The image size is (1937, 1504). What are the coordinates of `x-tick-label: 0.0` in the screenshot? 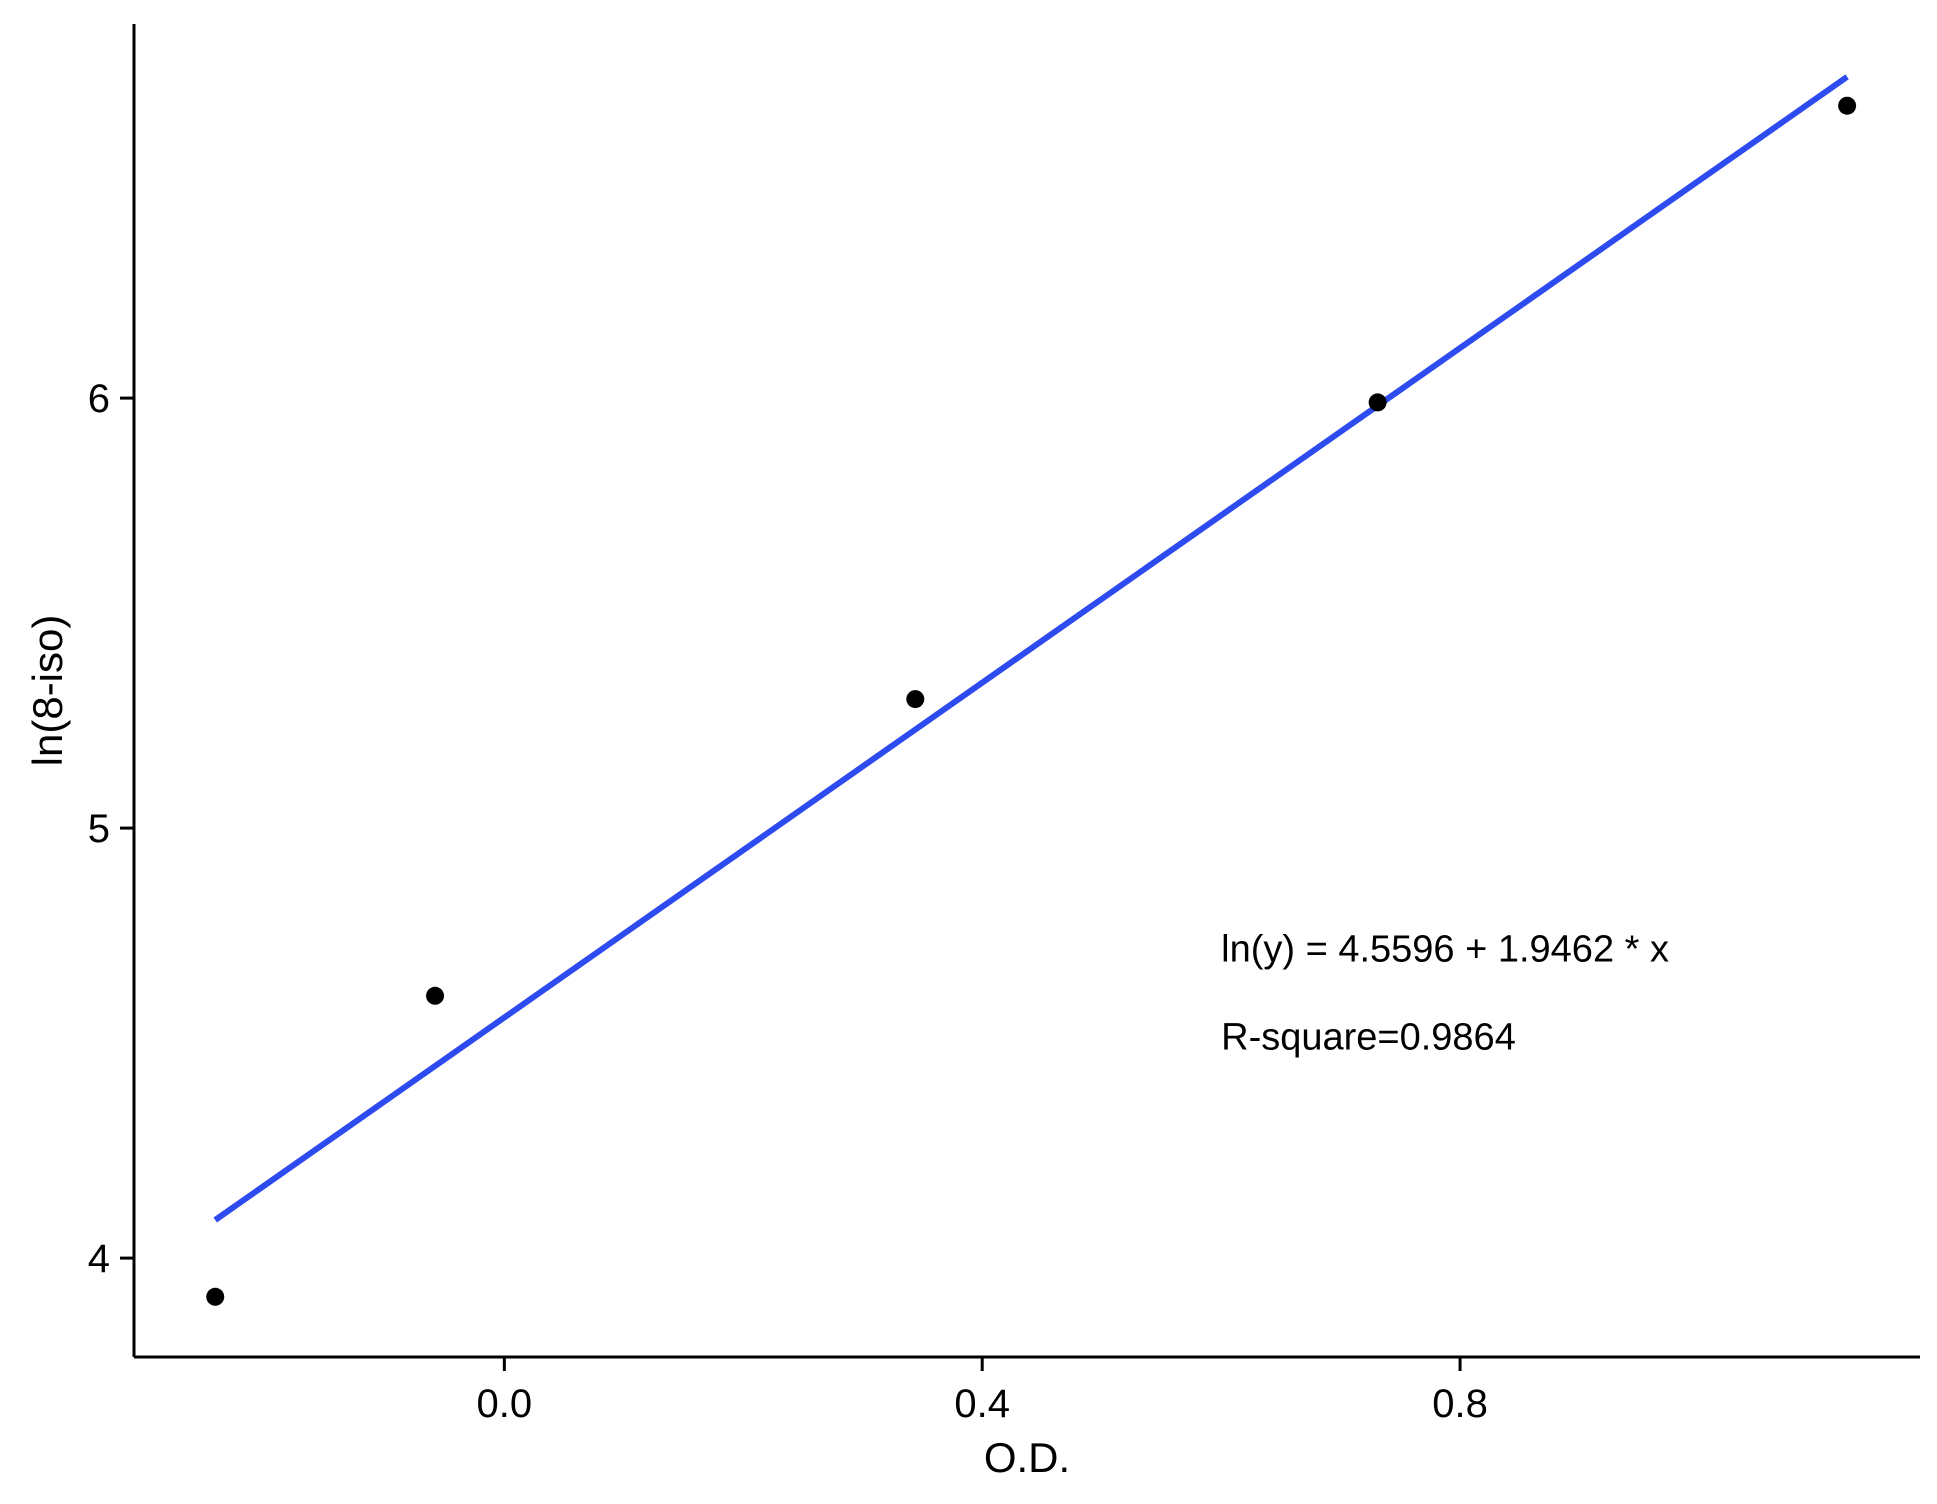 It's located at (505, 1404).